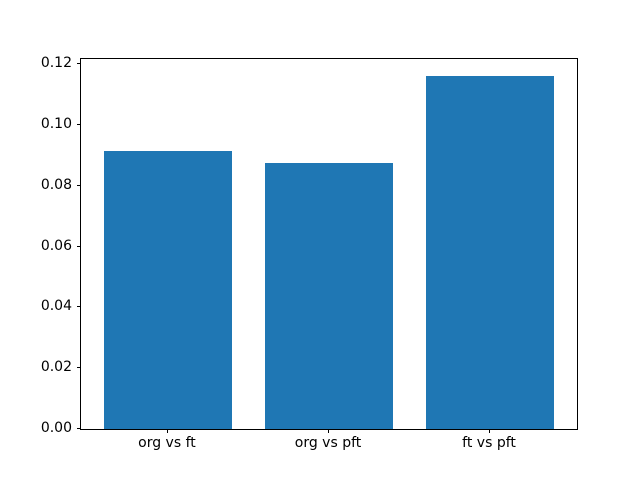 This screenshot has width=640, height=480. I want to click on x-tick-label: ft vs pft, so click(489, 443).